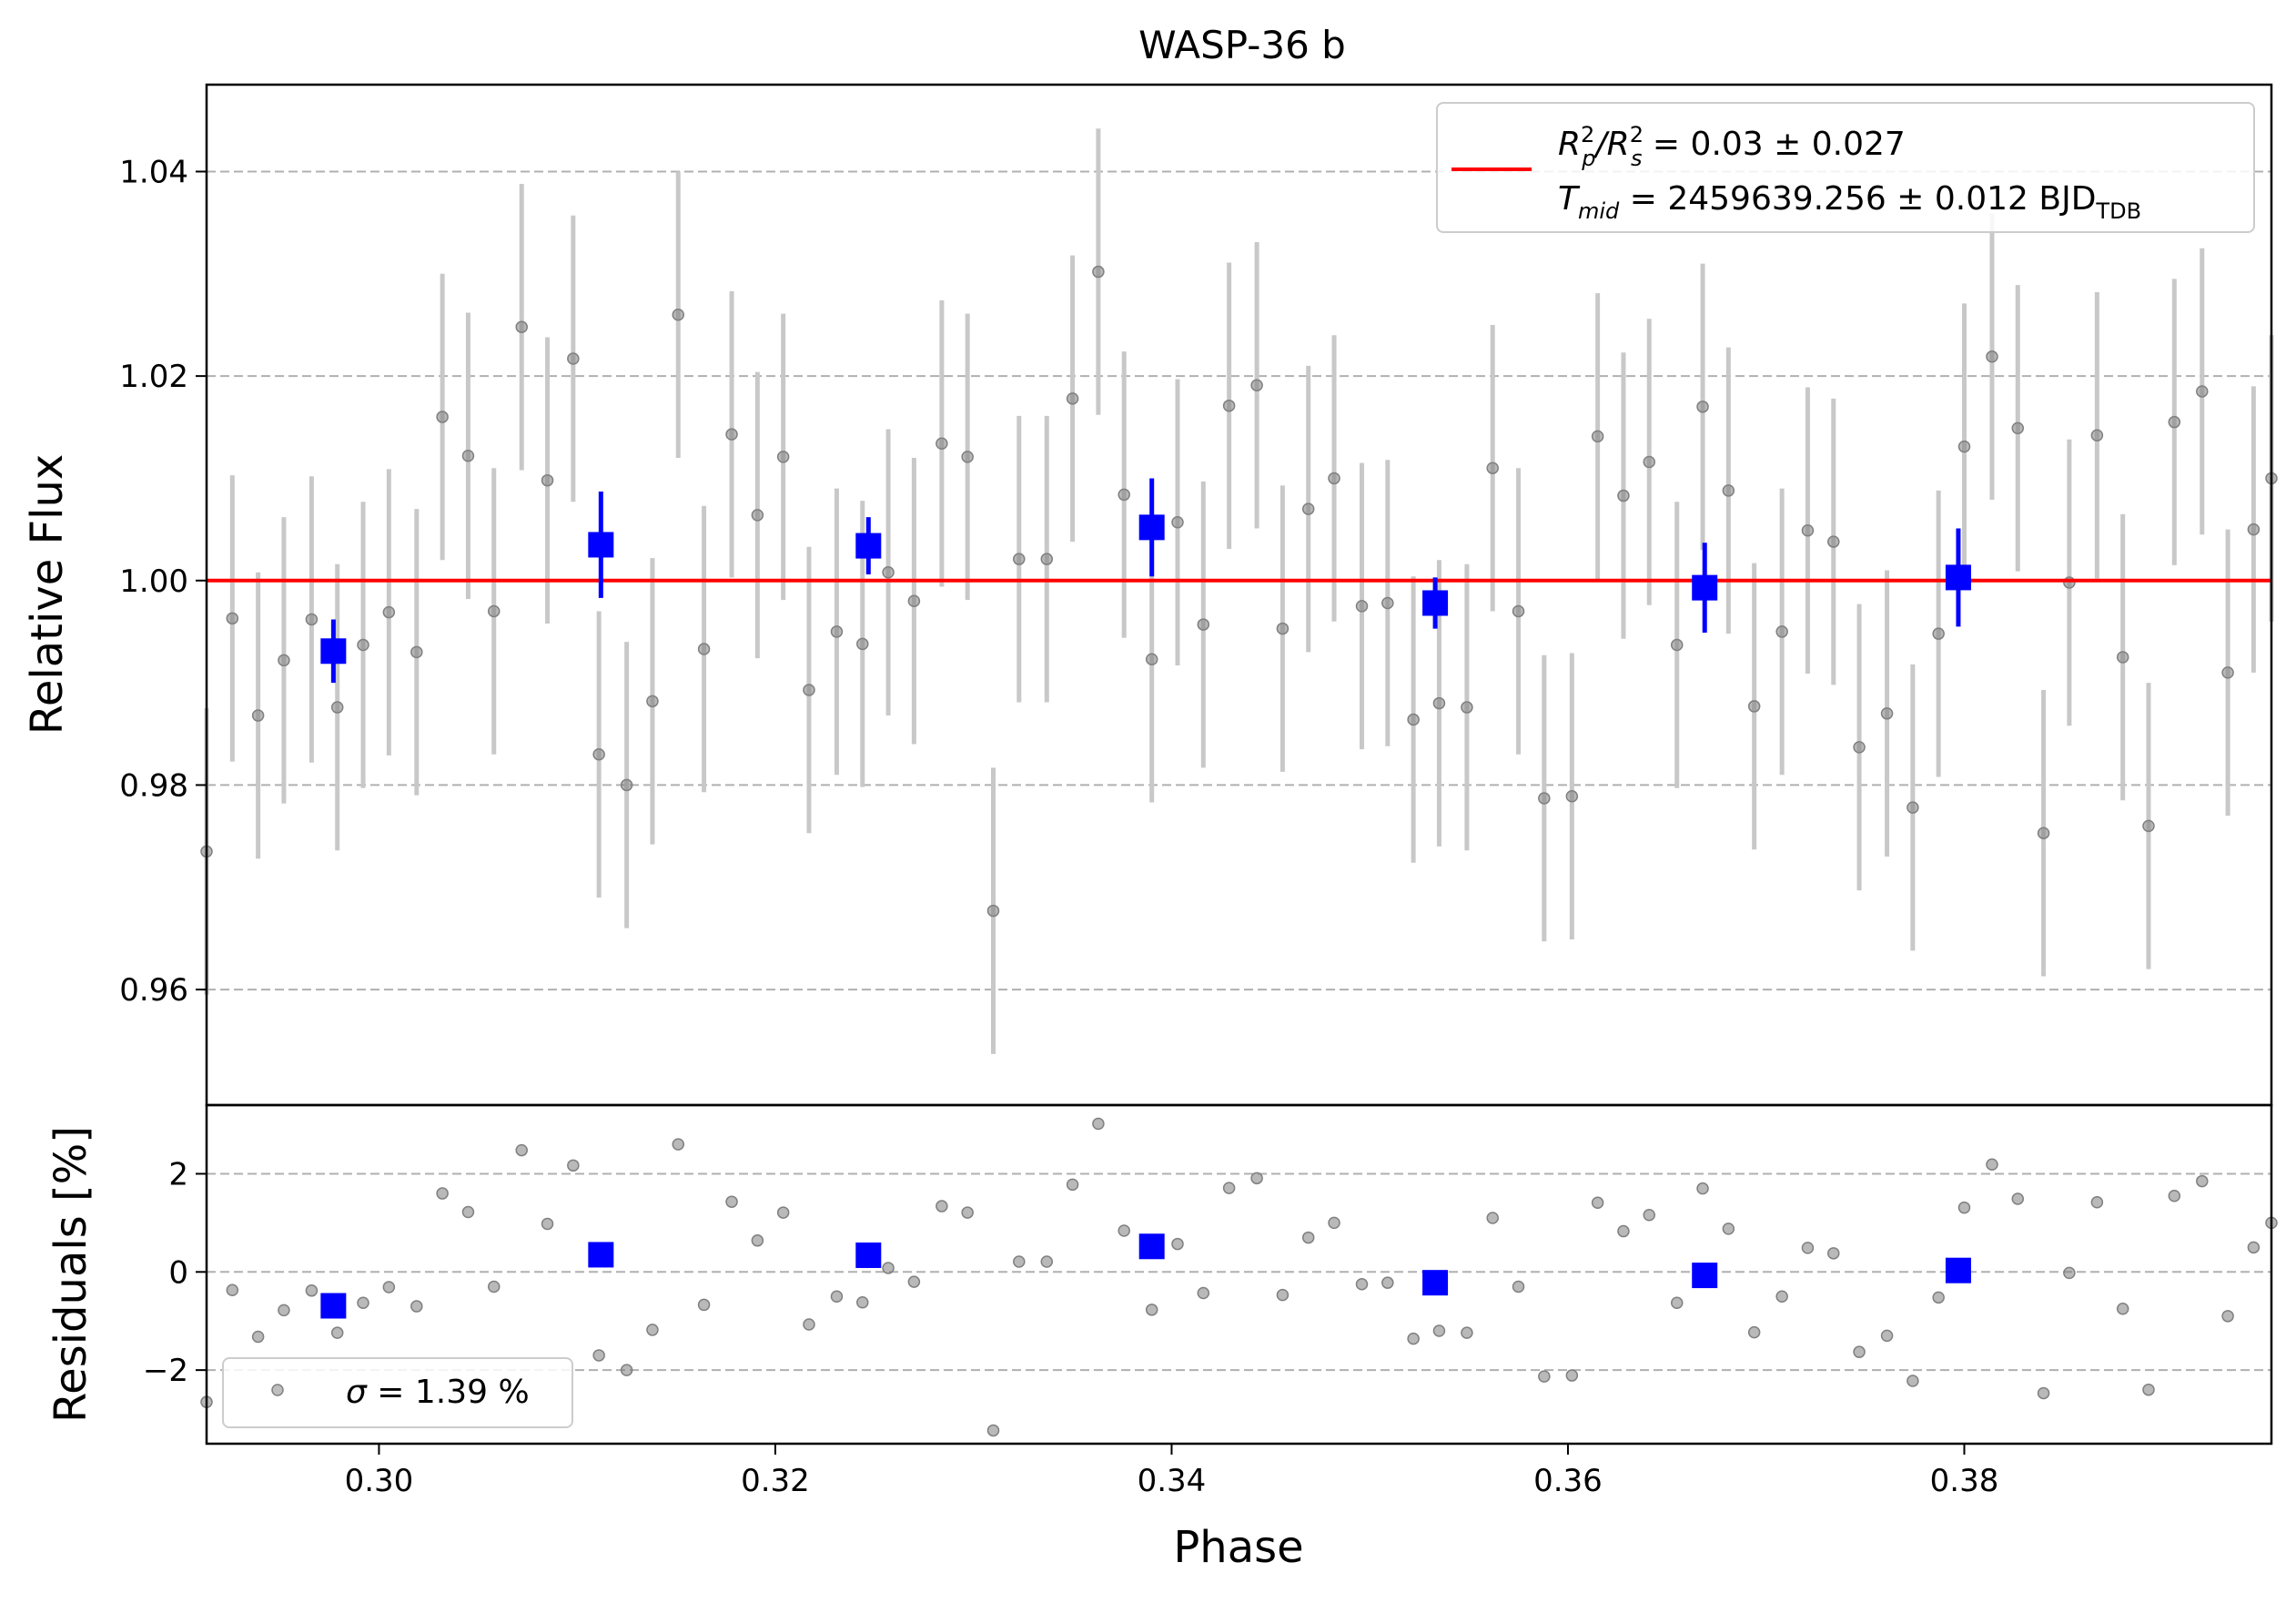  I want to click on bottom-panel-binned-residuals, so click(1145, 1276).